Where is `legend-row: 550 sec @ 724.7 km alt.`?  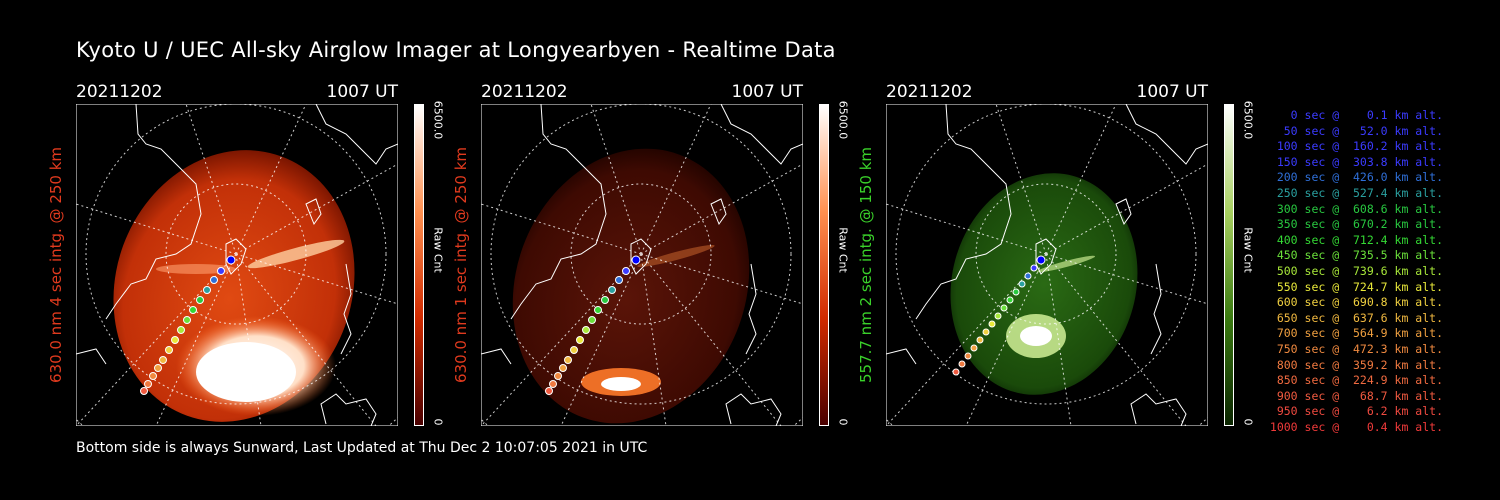
legend-row: 550 sec @ 724.7 km alt. is located at coordinates (1356, 286).